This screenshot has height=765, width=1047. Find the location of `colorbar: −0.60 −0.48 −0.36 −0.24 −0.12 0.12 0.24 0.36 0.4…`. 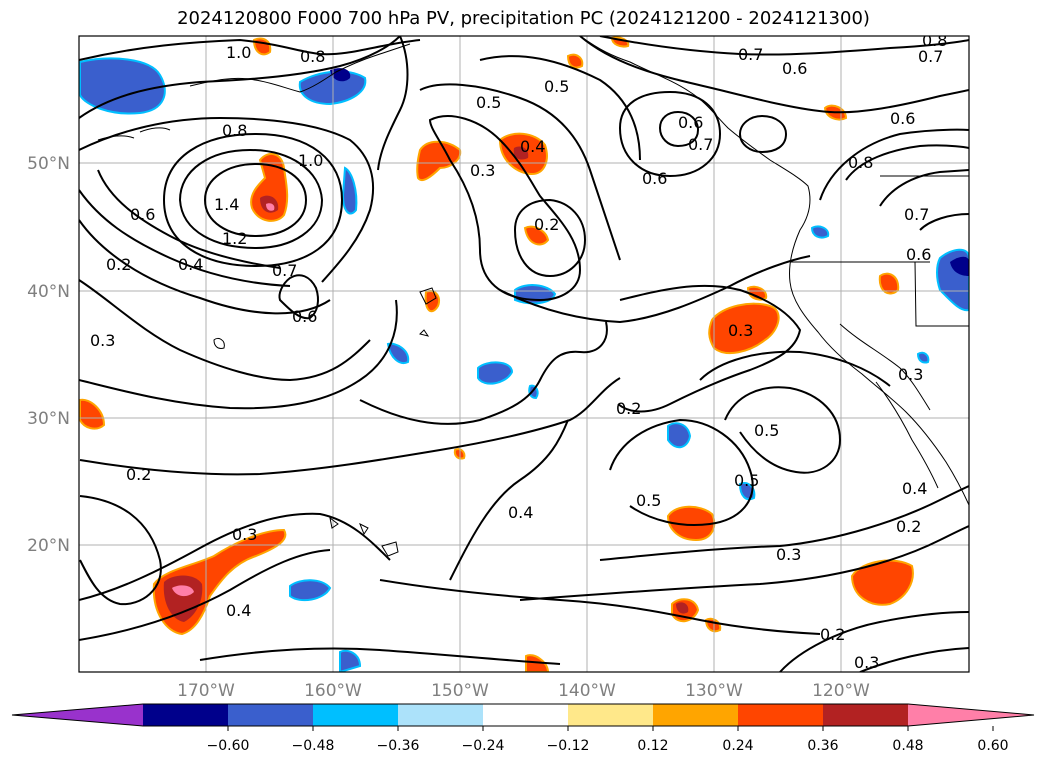

colorbar: −0.60 −0.48 −0.36 −0.24 −0.12 0.12 0.24 0.36 0.4… is located at coordinates (523, 728).